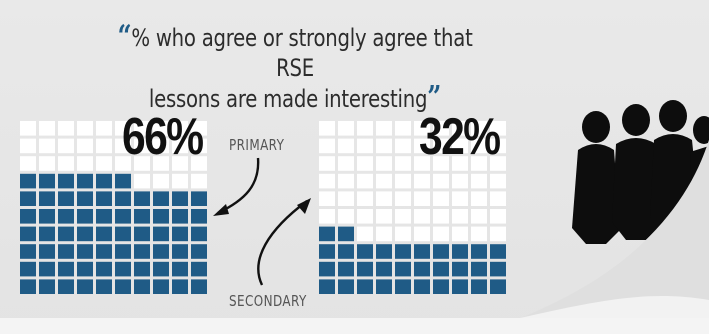  Describe the element at coordinates (288, 99) in the screenshot. I see `title-line-2: lessons are made interesting` at that location.